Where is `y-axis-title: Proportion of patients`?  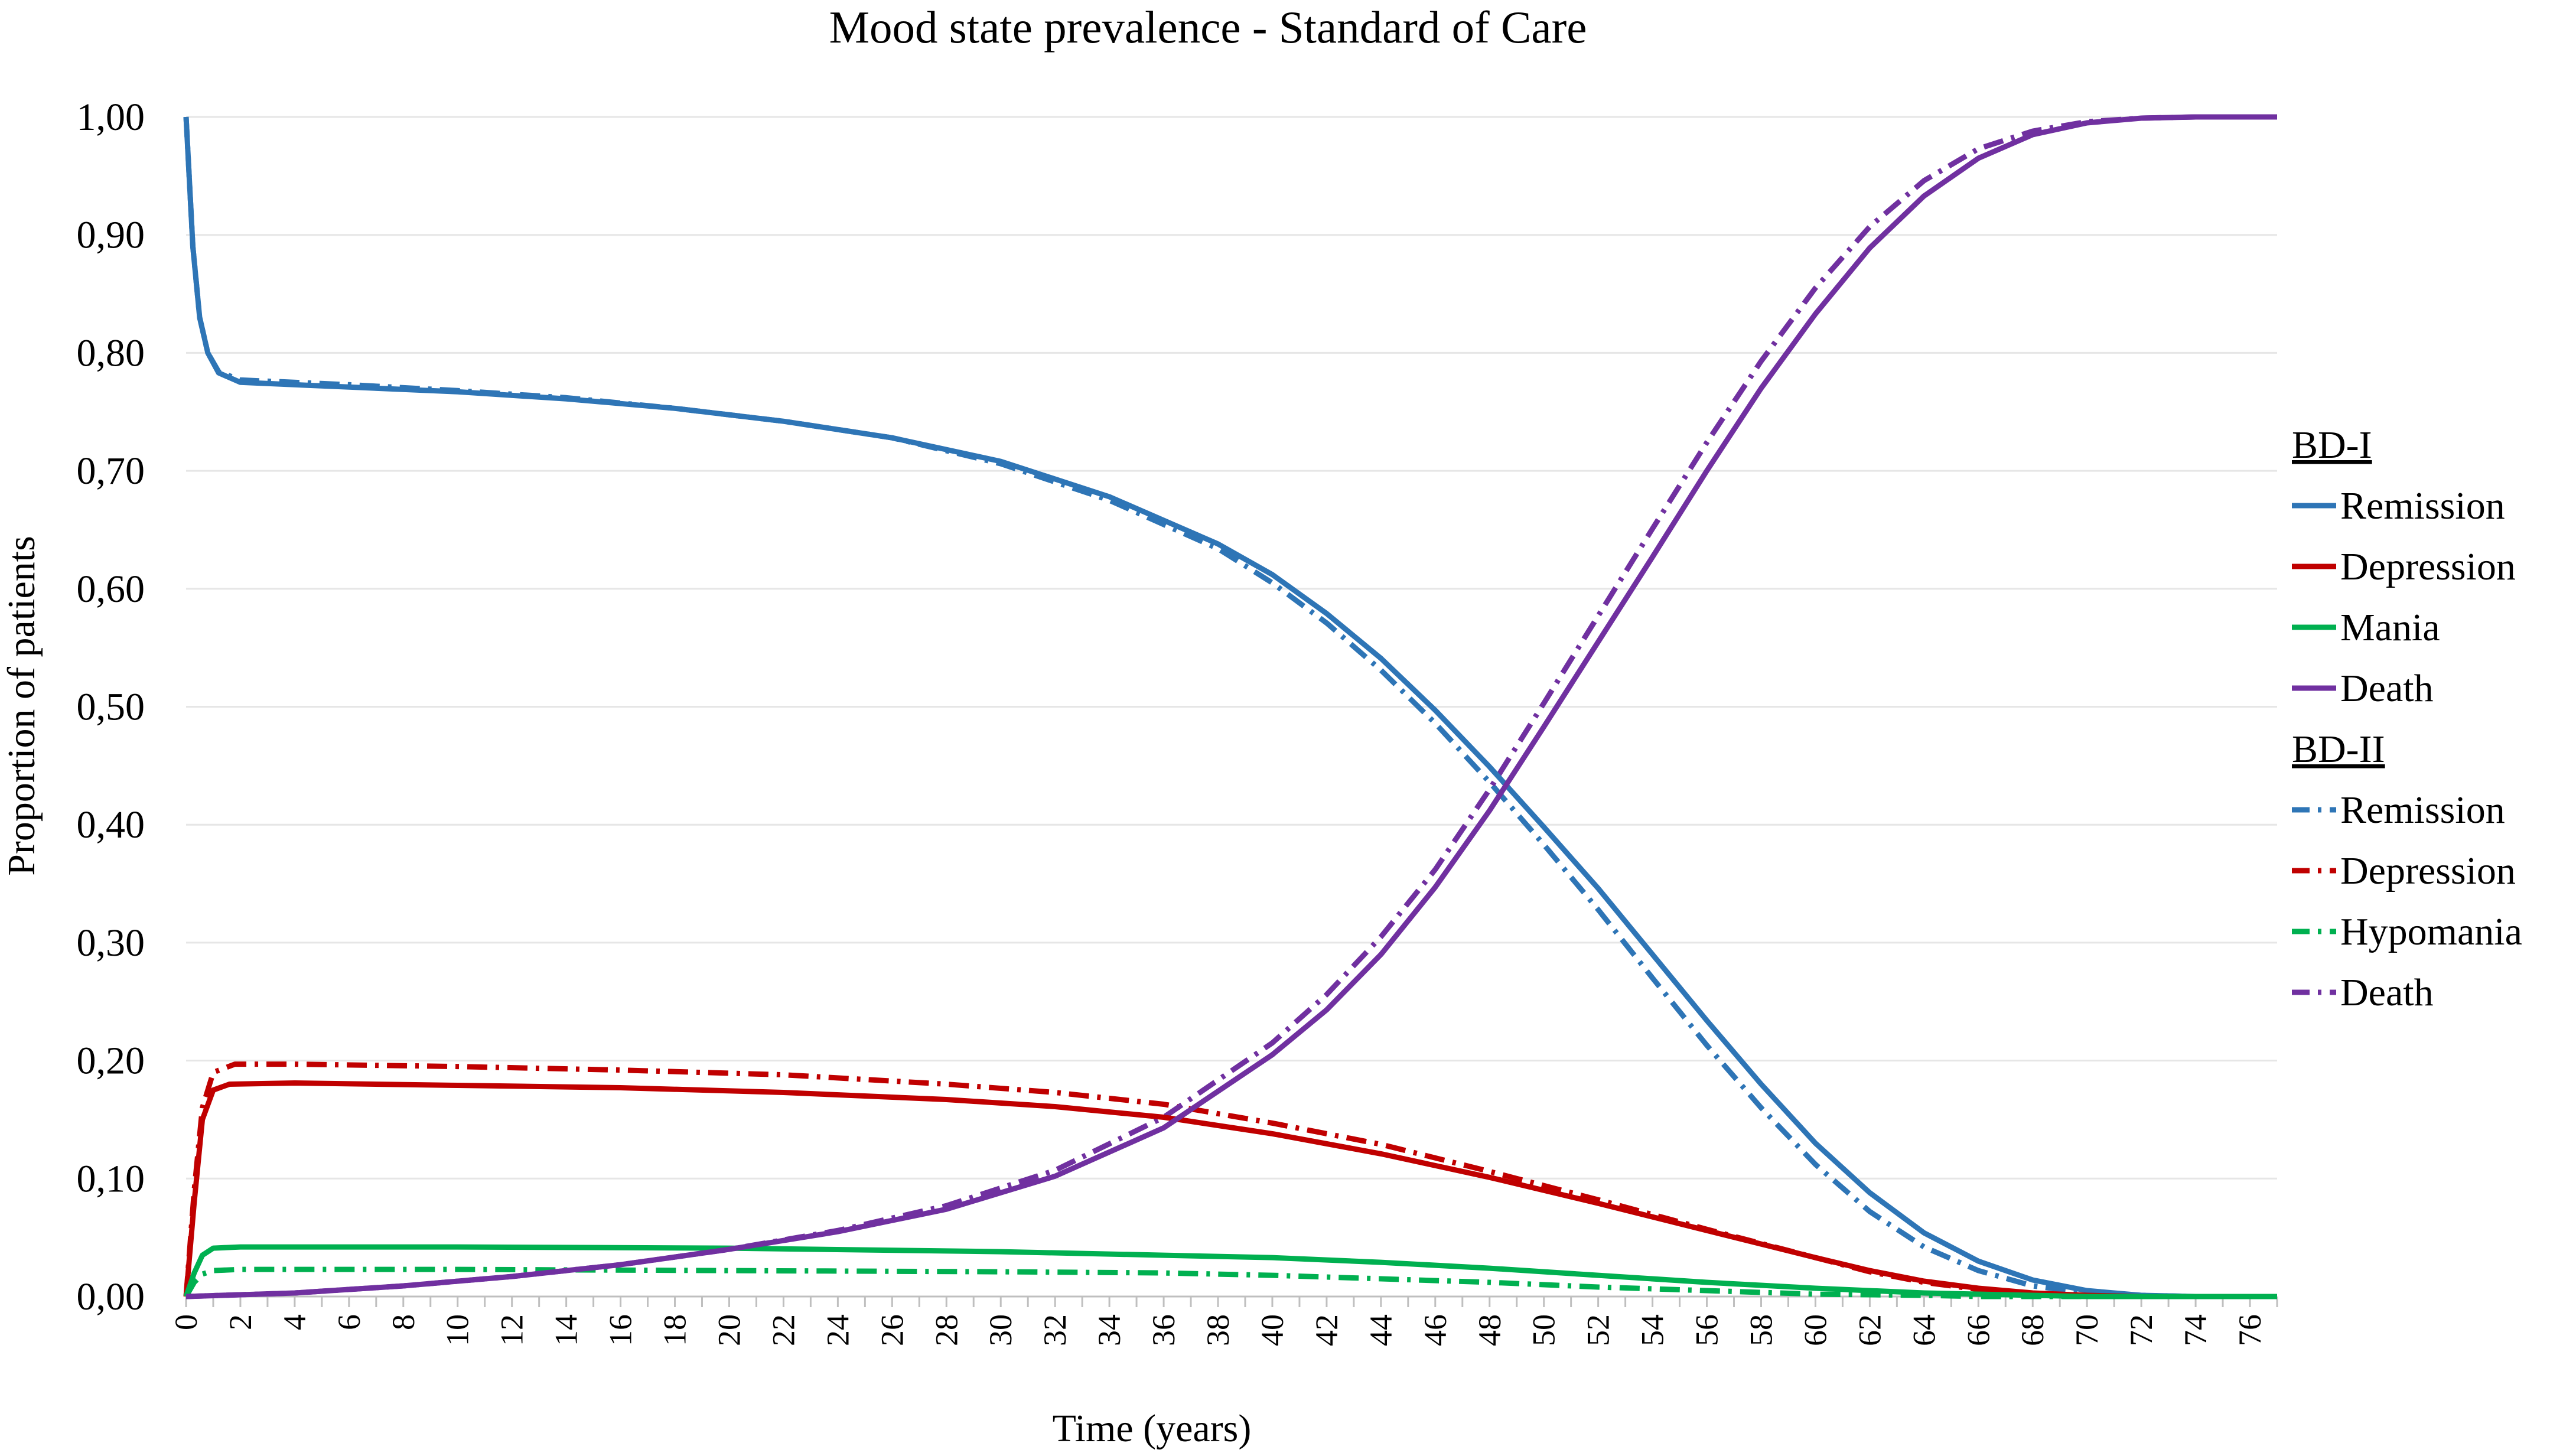 y-axis-title: Proportion of patients is located at coordinates (21, 706).